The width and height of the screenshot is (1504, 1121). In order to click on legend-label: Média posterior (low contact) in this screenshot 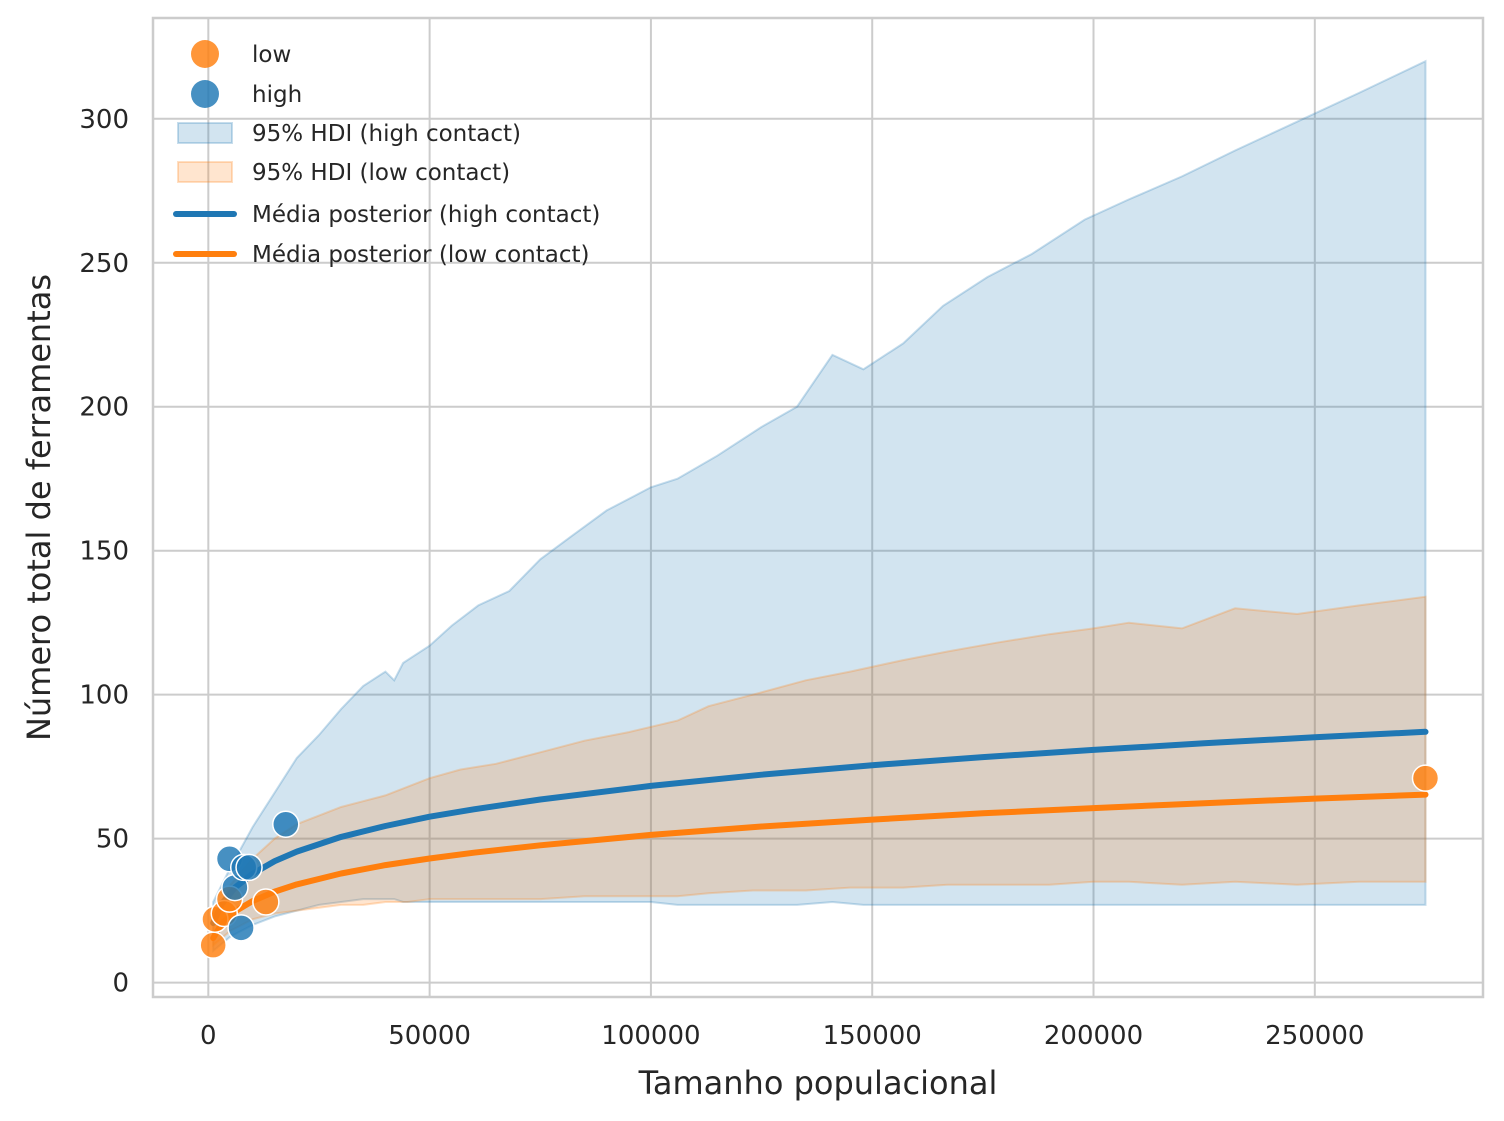, I will do `click(421, 255)`.